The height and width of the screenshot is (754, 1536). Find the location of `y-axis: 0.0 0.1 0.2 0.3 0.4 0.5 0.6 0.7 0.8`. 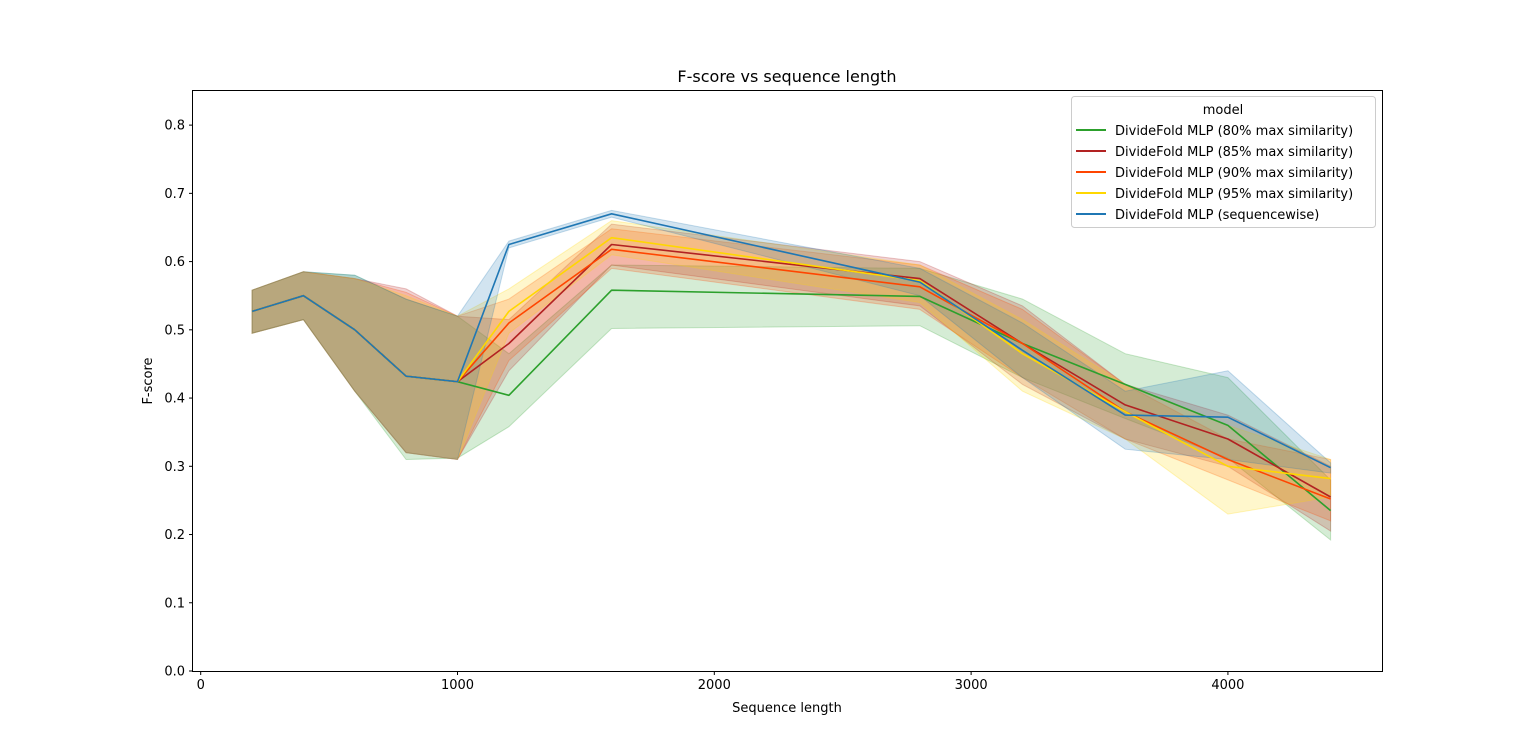

y-axis: 0.0 0.1 0.2 0.3 0.4 0.5 0.6 0.7 0.8 is located at coordinates (178, 399).